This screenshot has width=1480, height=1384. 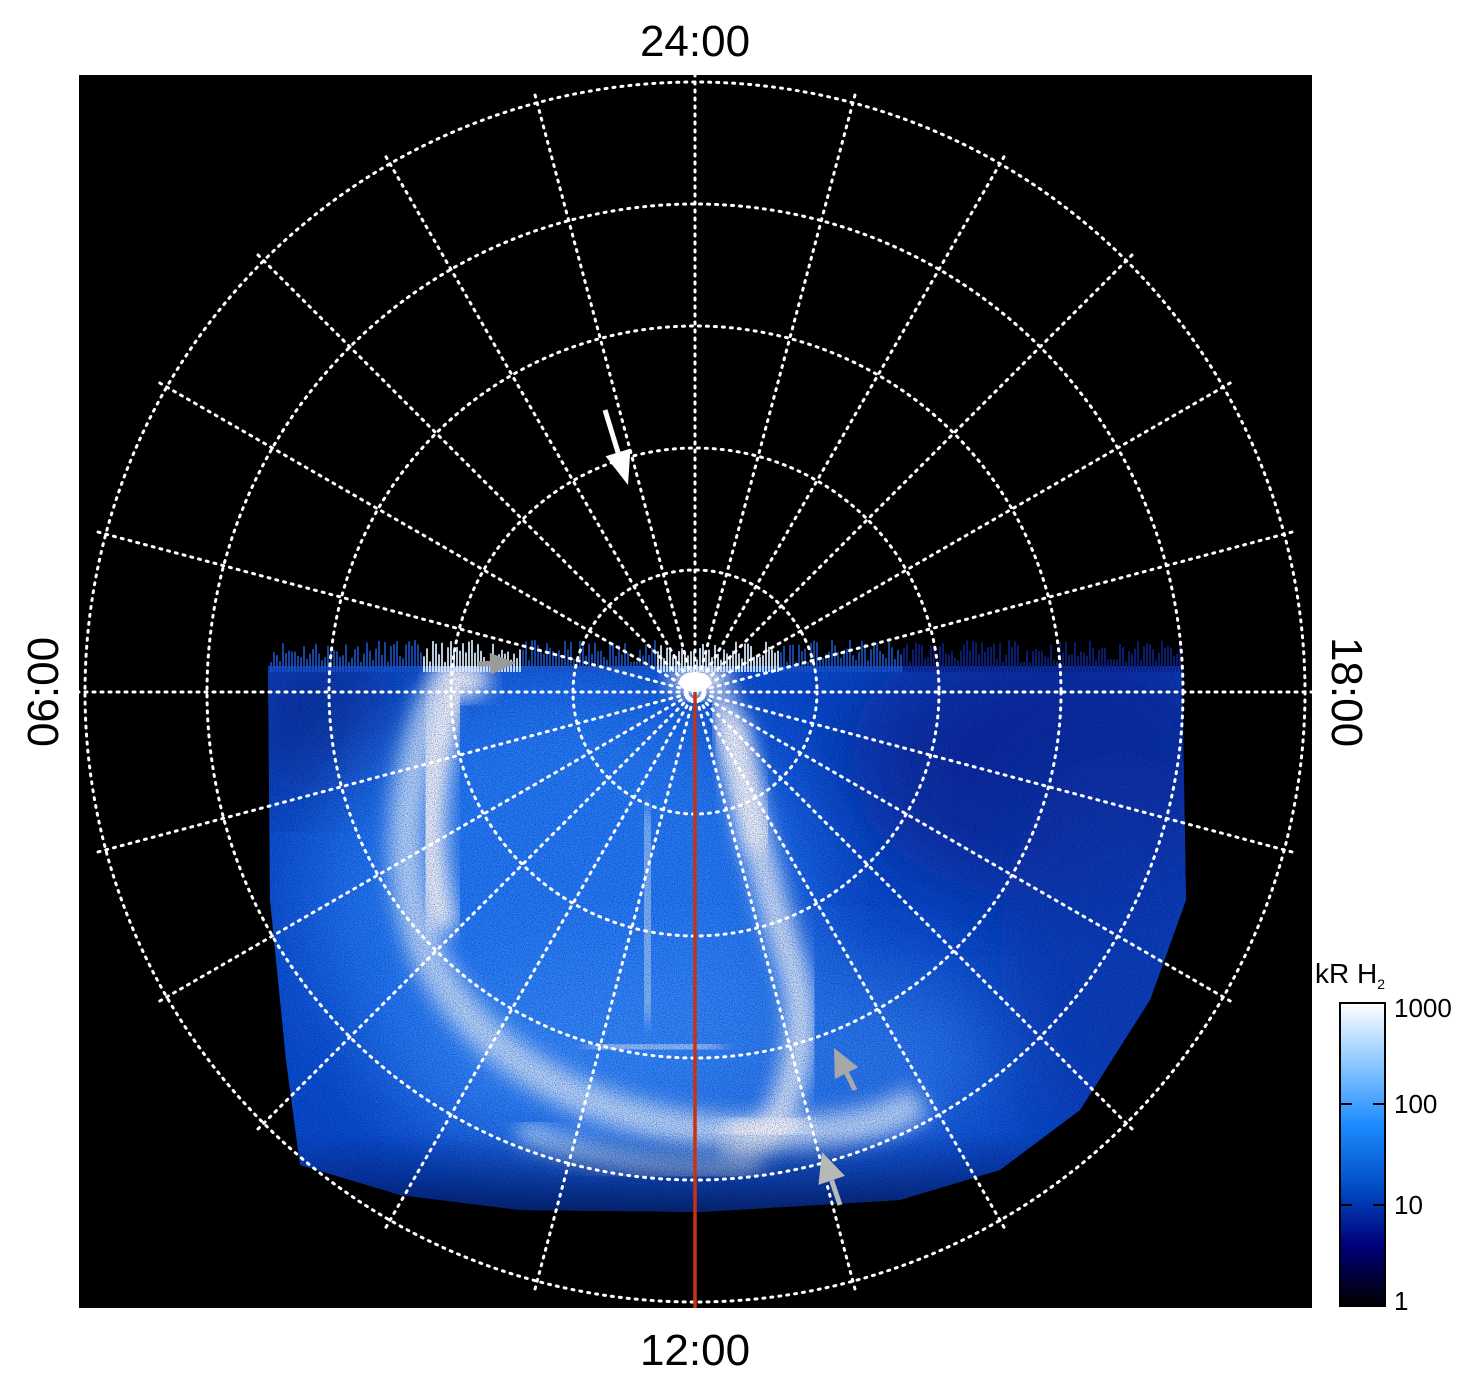 What do you see at coordinates (836, 1192) in the screenshot?
I see `arrow-shaft` at bounding box center [836, 1192].